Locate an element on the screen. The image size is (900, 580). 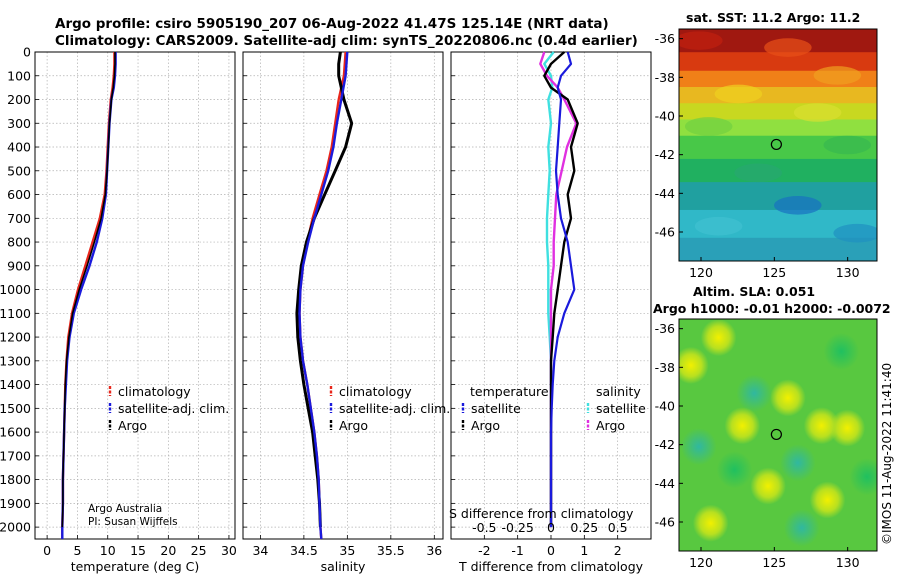
x-top-tick-label: 0.5 is located at coordinates (618, 527).